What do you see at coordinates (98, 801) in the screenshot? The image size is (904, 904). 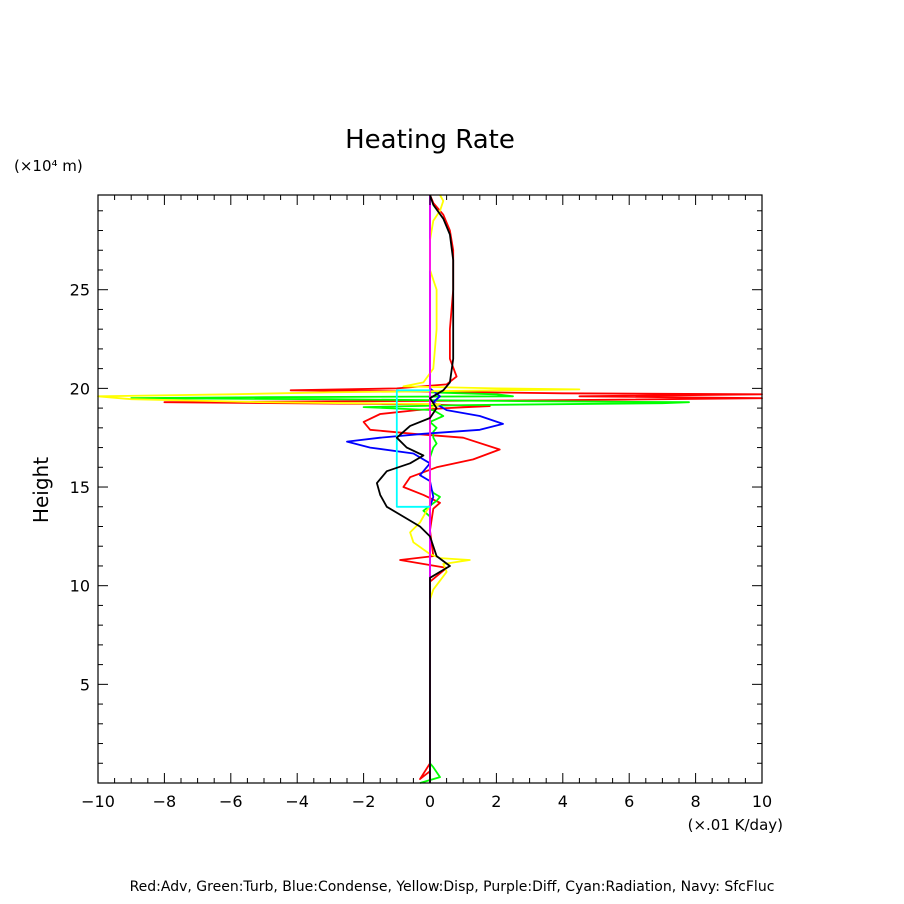 I see `x-tick-label: −10` at bounding box center [98, 801].